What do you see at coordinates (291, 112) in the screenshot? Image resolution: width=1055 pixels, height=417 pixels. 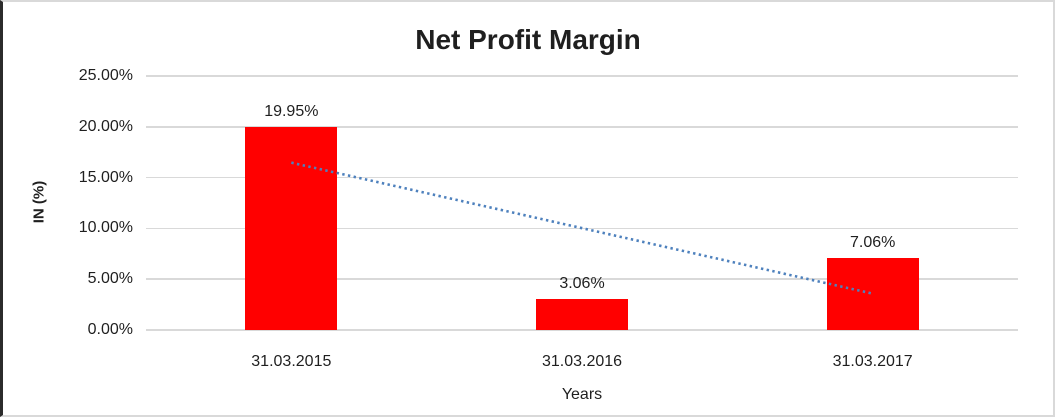 I see `bar-value-label: 19.95%` at bounding box center [291, 112].